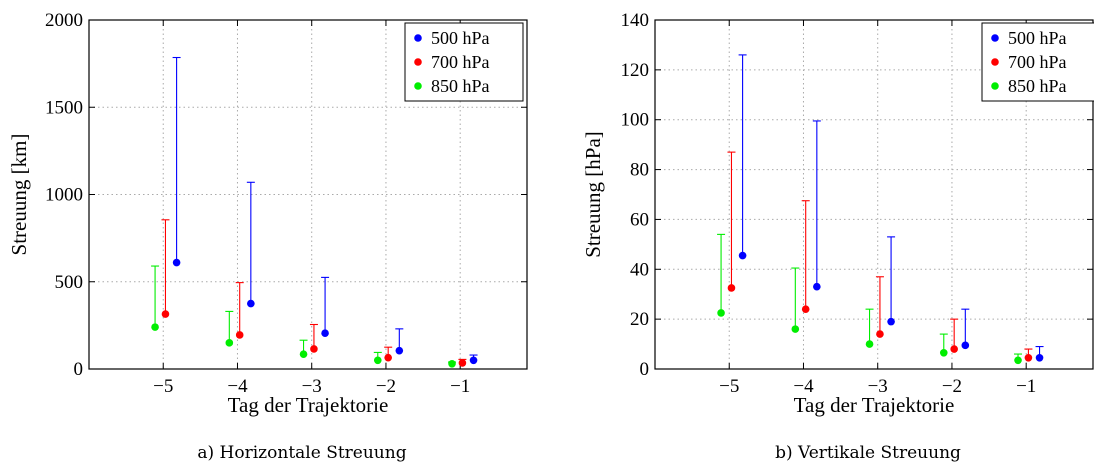 The height and width of the screenshot is (466, 1094). What do you see at coordinates (69, 282) in the screenshot?
I see `y-tick-label: 500` at bounding box center [69, 282].